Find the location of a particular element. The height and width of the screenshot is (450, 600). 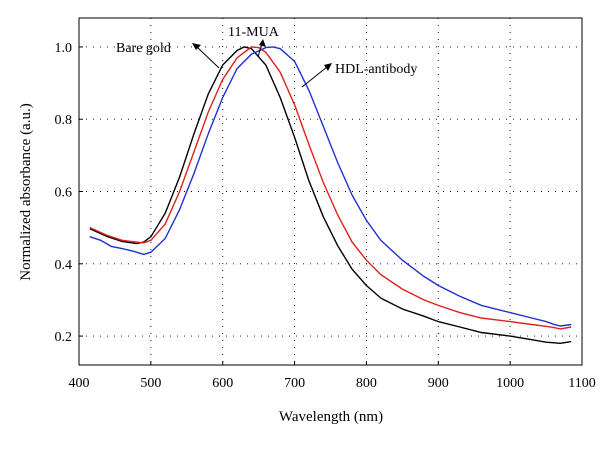

x-tick-label: 900 is located at coordinates (438, 383).